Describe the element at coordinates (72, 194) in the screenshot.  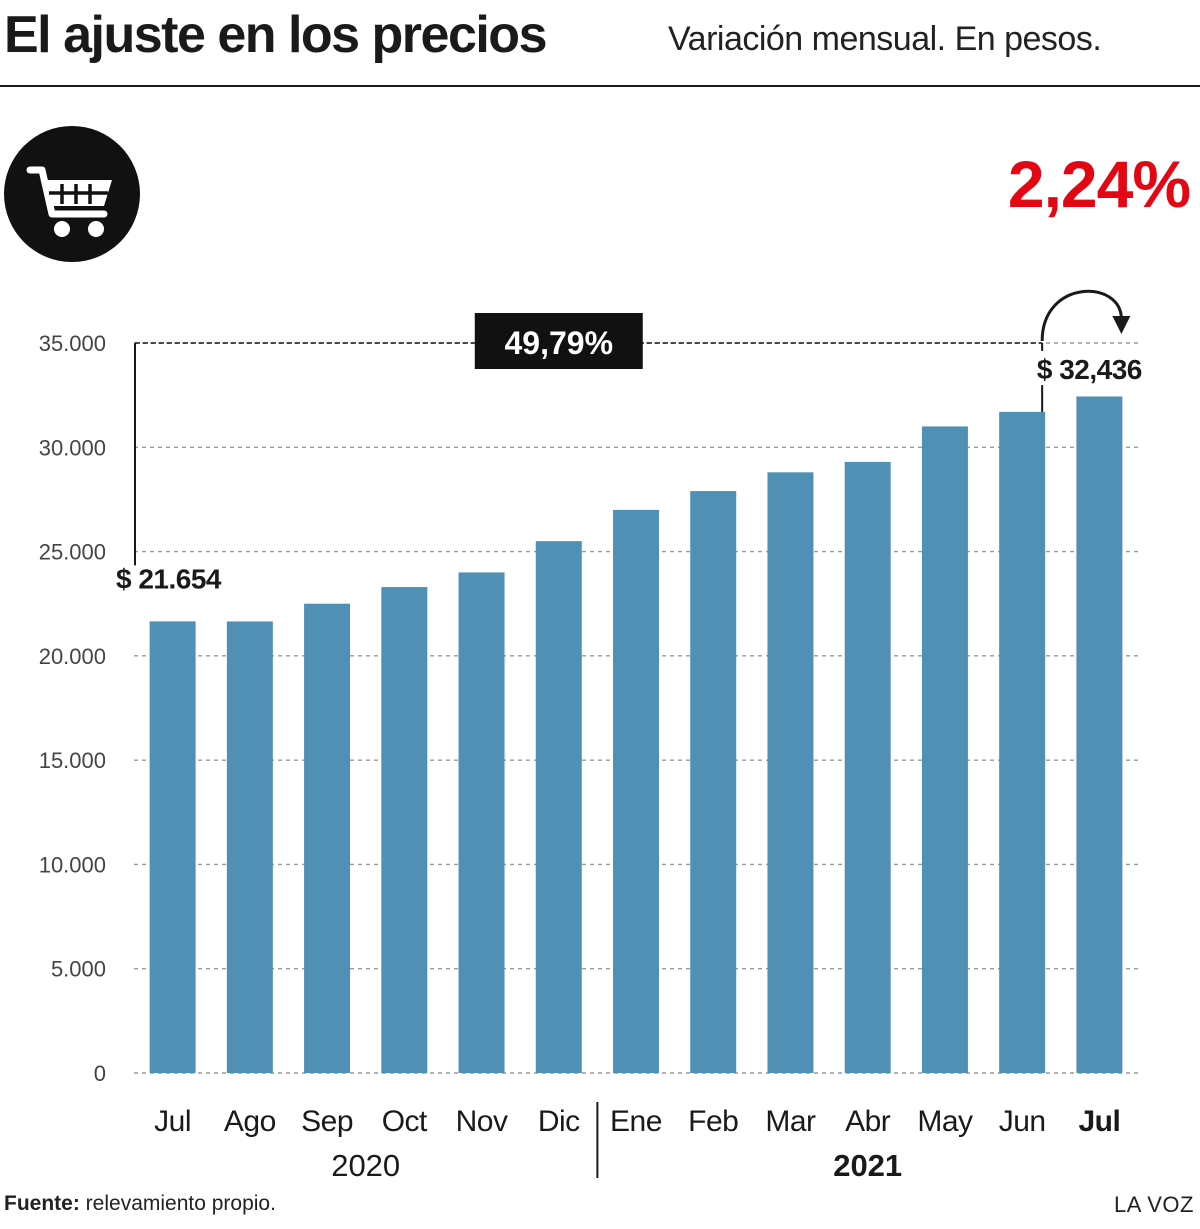
I see `shopping-cart-icon` at that location.